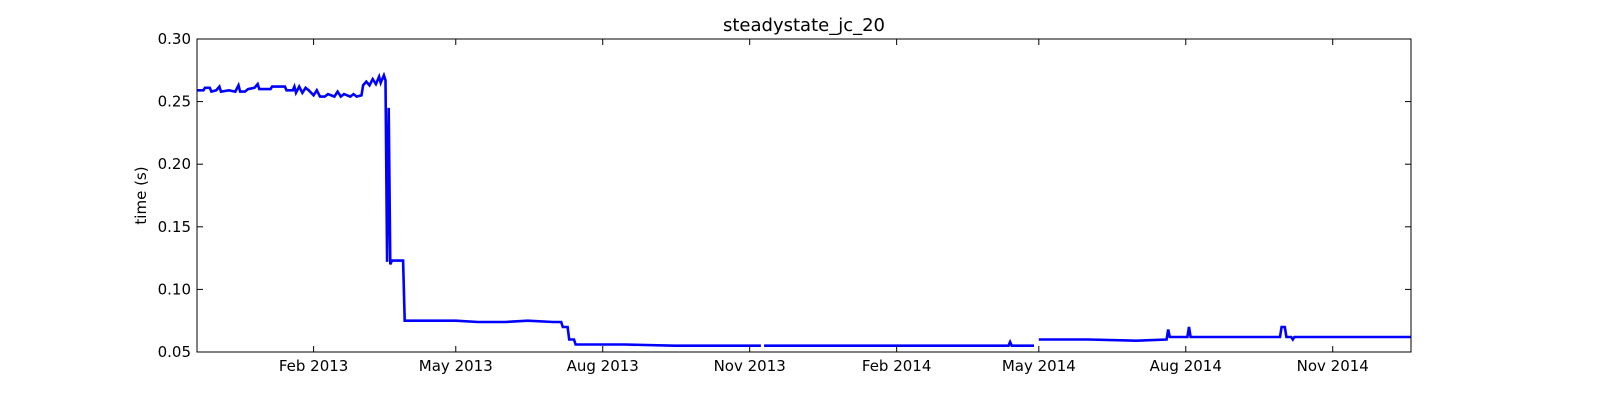  What do you see at coordinates (174, 352) in the screenshot?
I see `y-tick-label: 0.05` at bounding box center [174, 352].